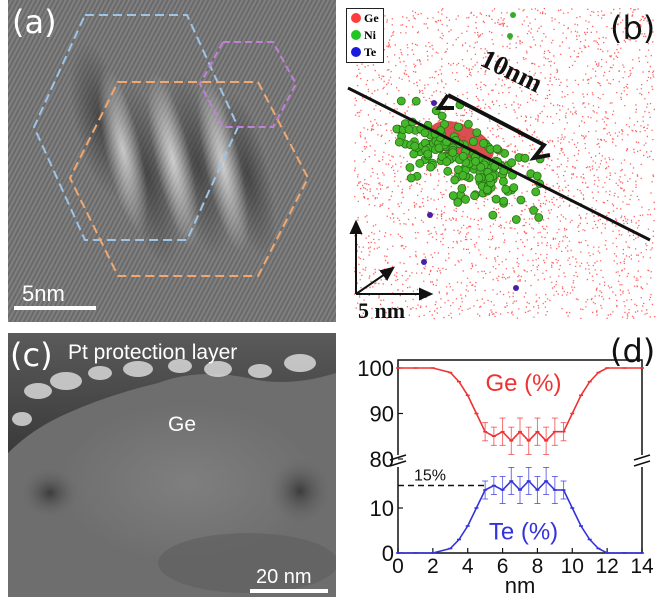  What do you see at coordinates (388, 553) in the screenshot?
I see `y-tick-label: 0` at bounding box center [388, 553].